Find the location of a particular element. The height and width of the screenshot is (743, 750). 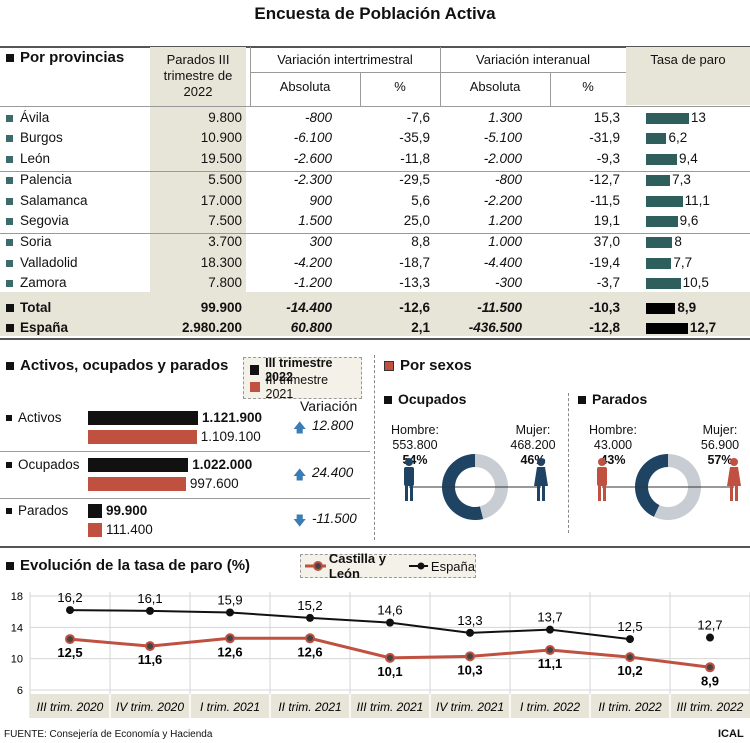

parados-cell: 3.700 is located at coordinates (225, 242).